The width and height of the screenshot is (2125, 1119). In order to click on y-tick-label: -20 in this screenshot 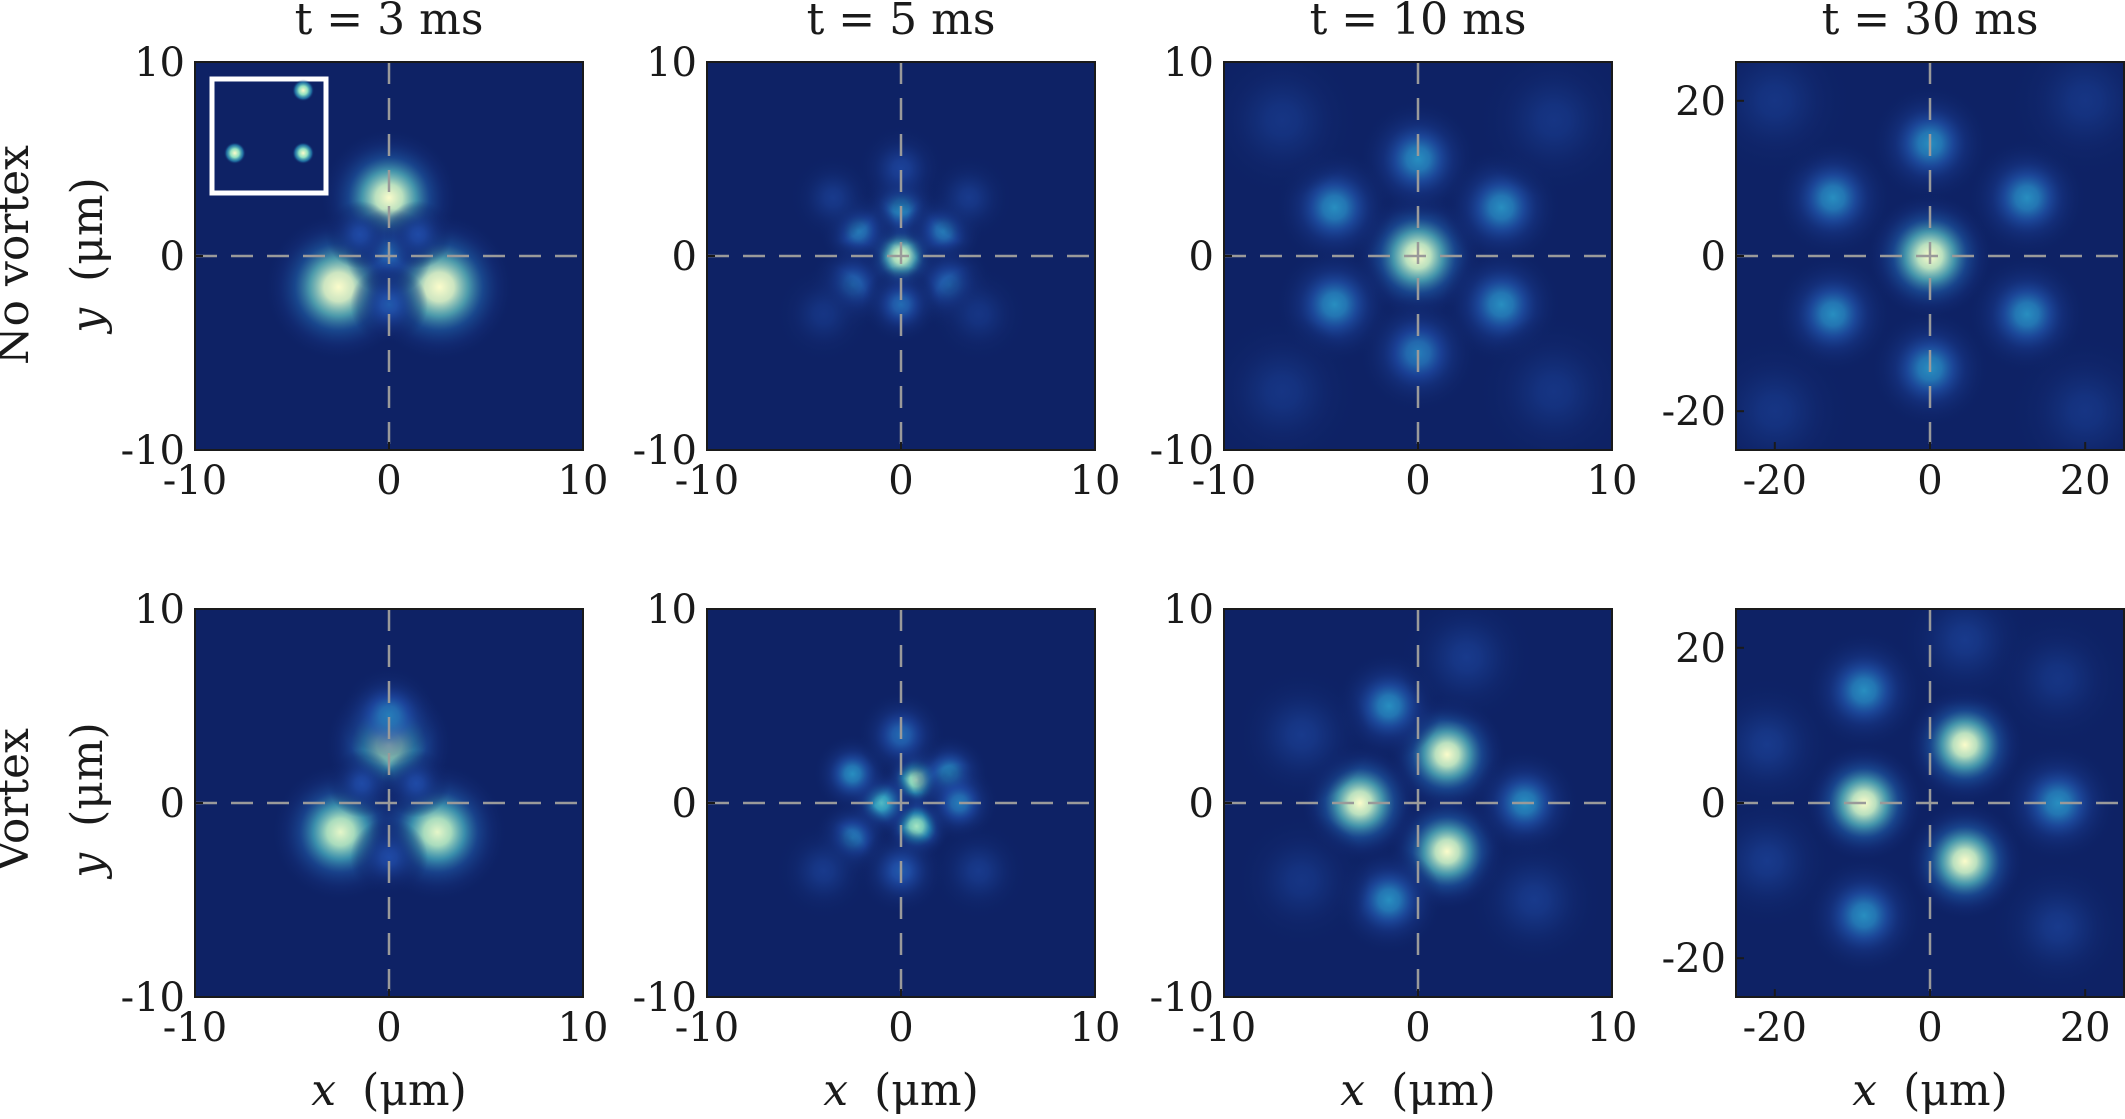, I will do `click(1694, 412)`.